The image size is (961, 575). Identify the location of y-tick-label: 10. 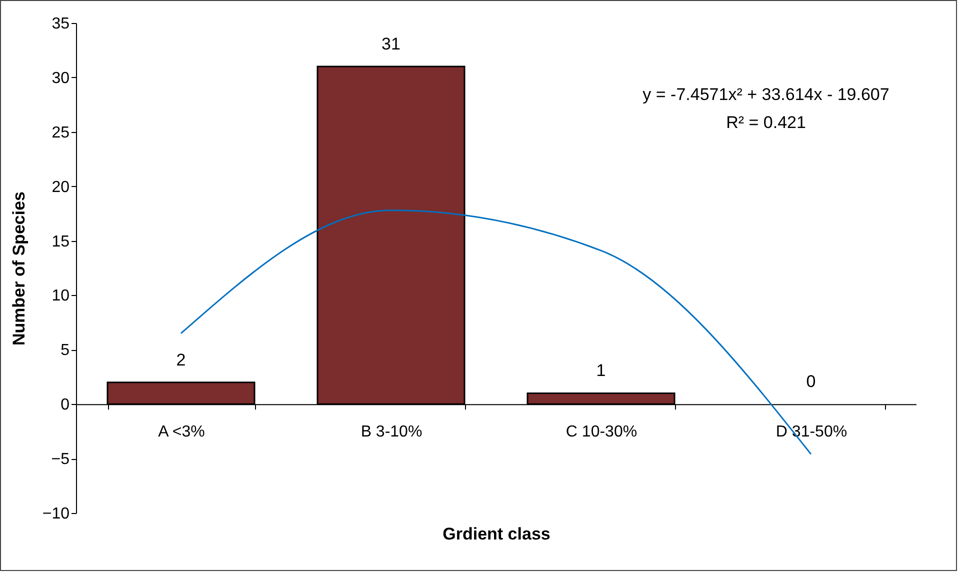
(61, 296).